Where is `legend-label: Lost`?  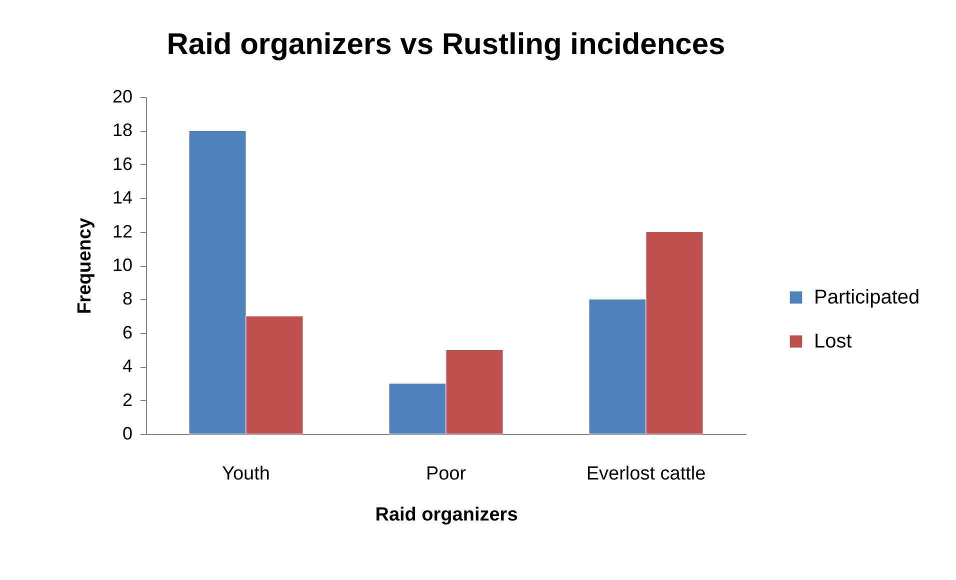
legend-label: Lost is located at coordinates (833, 341).